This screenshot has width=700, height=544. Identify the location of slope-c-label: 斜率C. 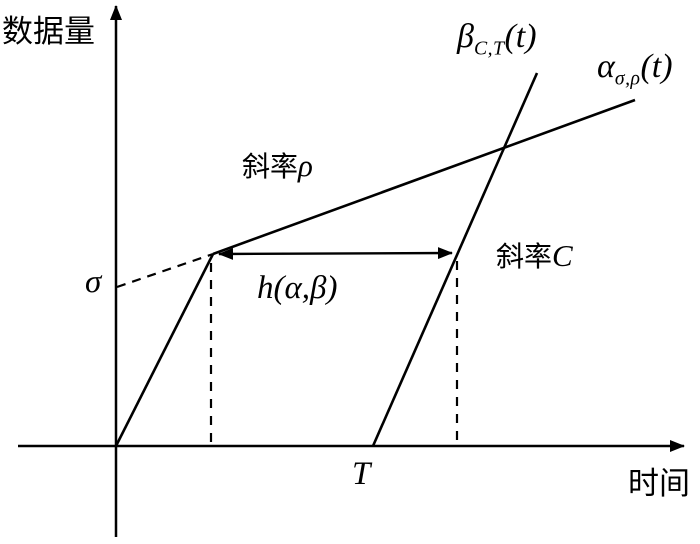
(534, 255).